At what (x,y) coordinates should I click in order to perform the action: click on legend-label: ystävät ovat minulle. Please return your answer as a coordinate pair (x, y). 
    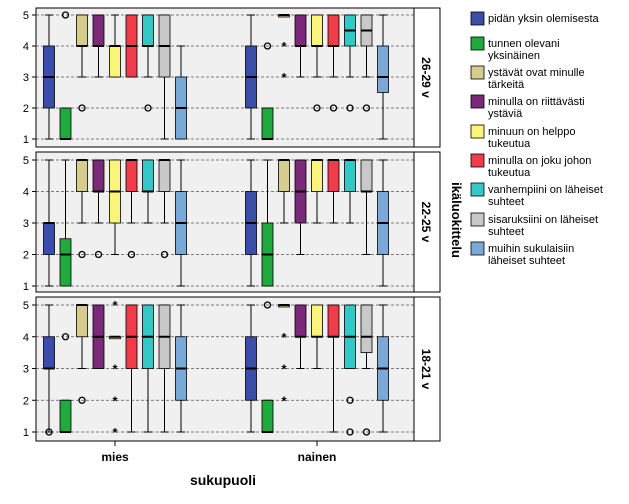
    Looking at the image, I should click on (536, 73).